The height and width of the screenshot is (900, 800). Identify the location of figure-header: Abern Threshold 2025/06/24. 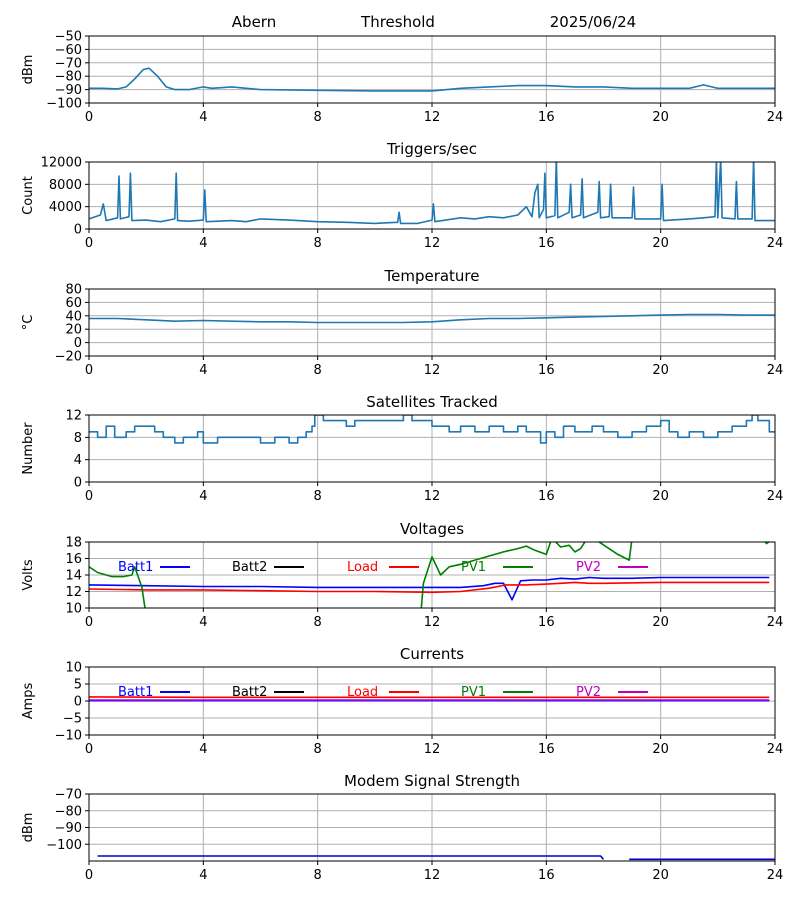
(434, 22).